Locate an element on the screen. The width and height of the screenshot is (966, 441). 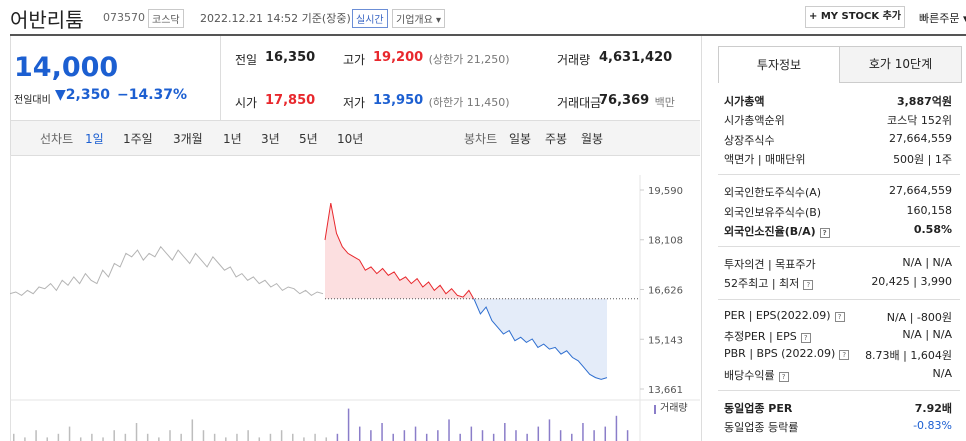
my-stock-button: + MY STOCK 추가 is located at coordinates (855, 17).